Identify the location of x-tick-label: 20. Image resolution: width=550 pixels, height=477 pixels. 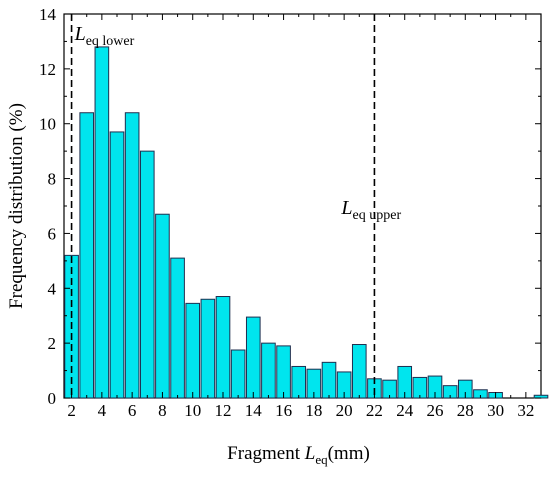
(344, 410).